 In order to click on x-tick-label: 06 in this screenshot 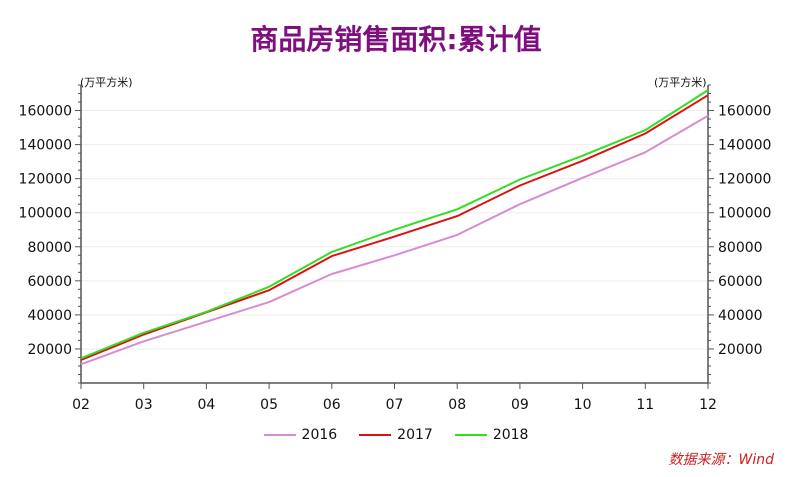, I will do `click(332, 405)`.